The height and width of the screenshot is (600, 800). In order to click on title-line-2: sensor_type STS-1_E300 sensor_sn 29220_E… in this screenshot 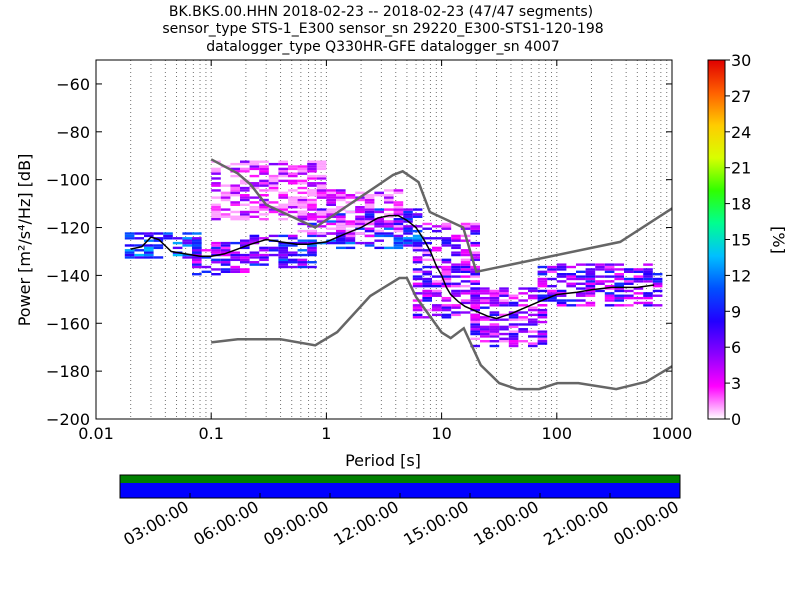, I will do `click(382, 29)`.